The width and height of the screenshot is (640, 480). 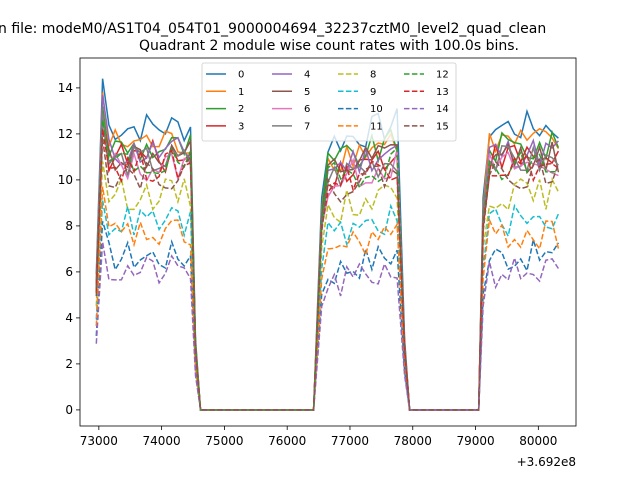 What do you see at coordinates (65, 180) in the screenshot?
I see `y-tick-label: 10` at bounding box center [65, 180].